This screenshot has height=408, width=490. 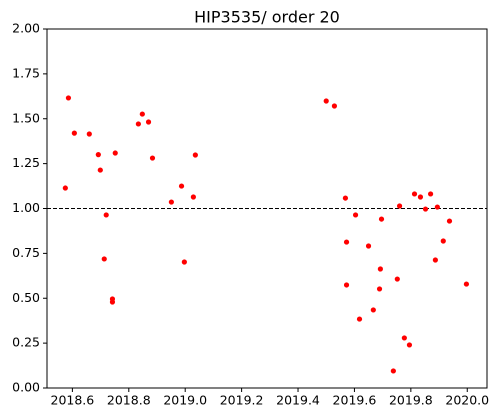 I want to click on chart-title: HIP3535/ order 20, so click(x=267, y=17).